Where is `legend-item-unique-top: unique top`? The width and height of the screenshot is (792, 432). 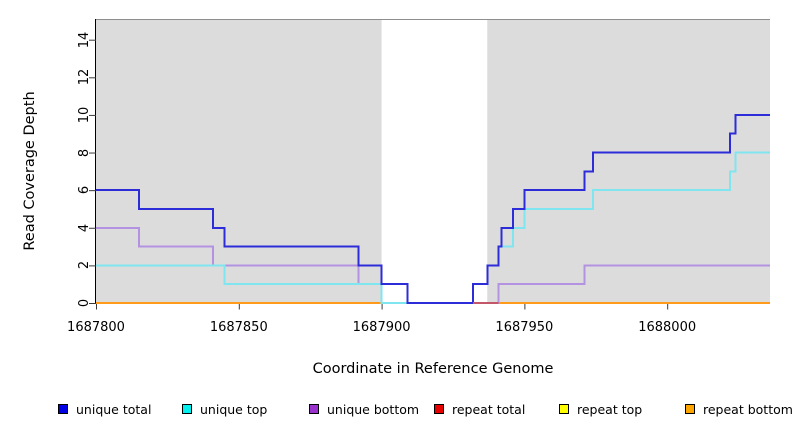
legend-item-unique-top: unique top is located at coordinates (224, 409).